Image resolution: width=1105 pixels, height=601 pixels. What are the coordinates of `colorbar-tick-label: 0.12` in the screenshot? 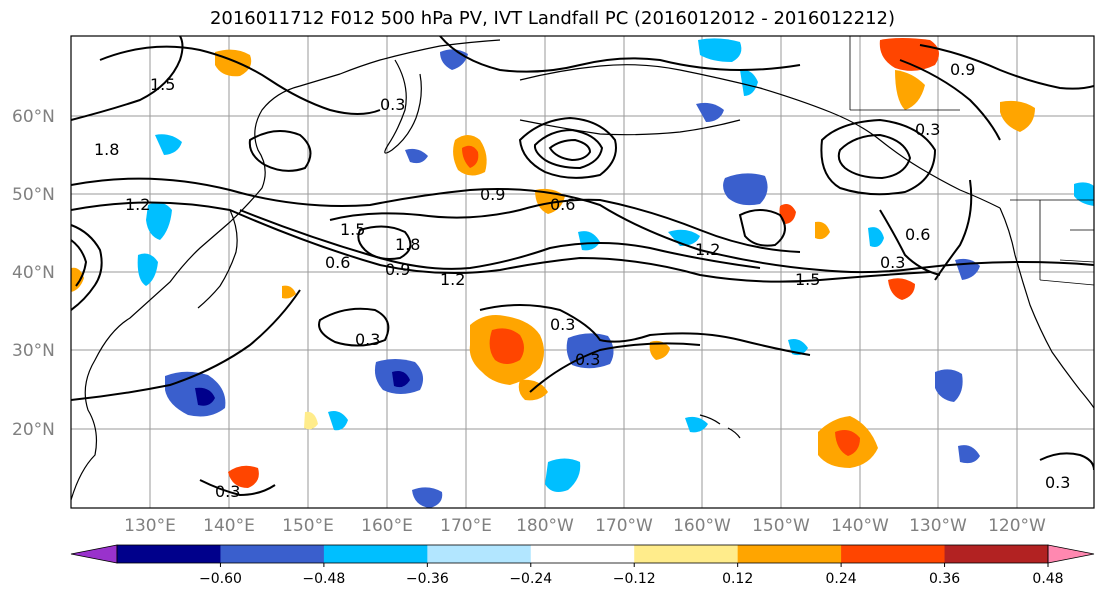 It's located at (737, 579).